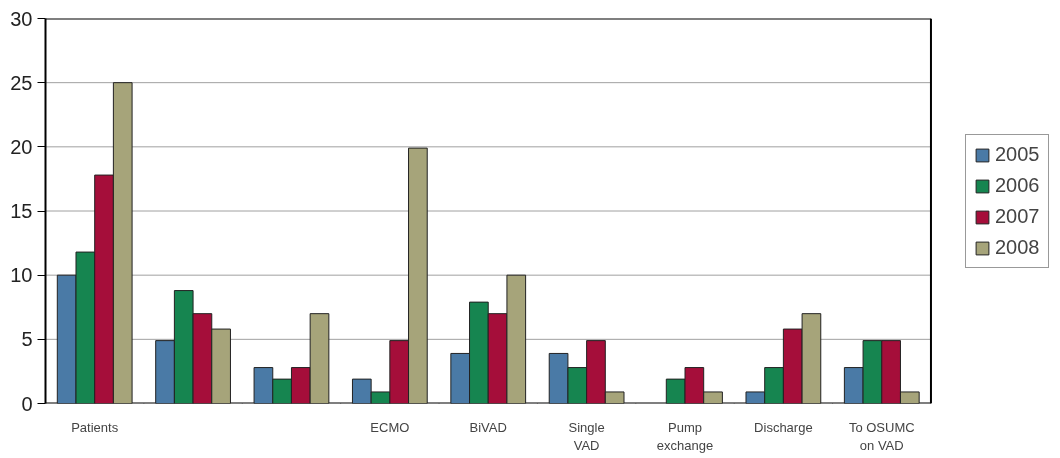  Describe the element at coordinates (1017, 154) in the screenshot. I see `legend-label: 2005` at that location.